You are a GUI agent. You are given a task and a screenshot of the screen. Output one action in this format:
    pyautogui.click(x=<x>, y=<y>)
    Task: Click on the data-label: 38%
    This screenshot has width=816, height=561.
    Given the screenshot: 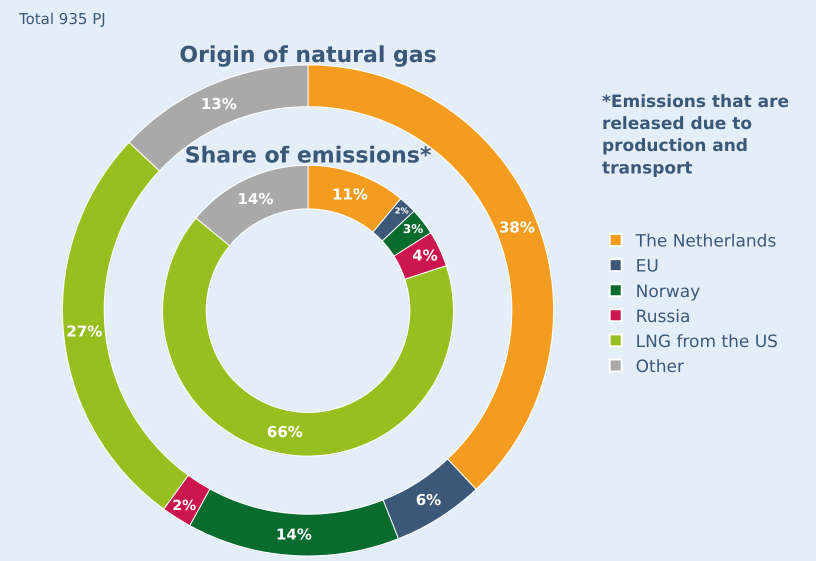 What is the action you would take?
    pyautogui.click(x=516, y=227)
    